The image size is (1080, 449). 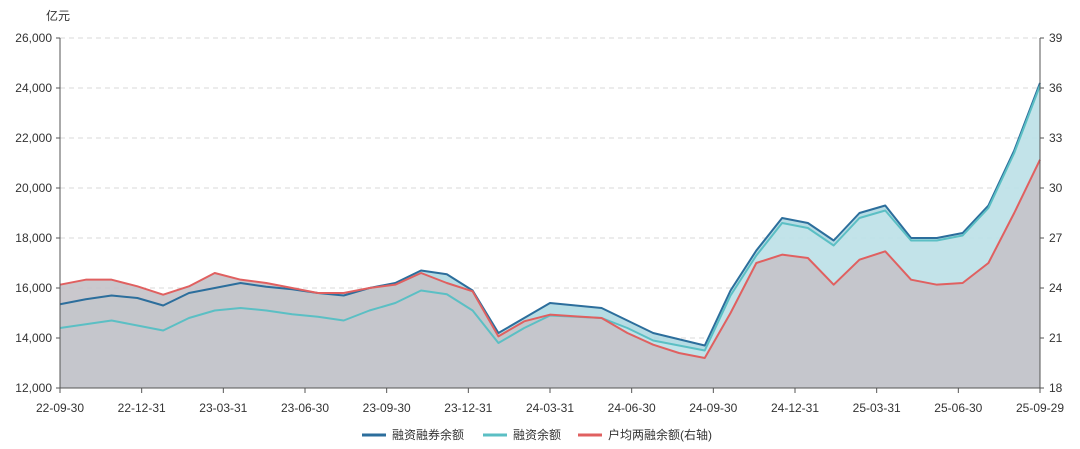 I want to click on x-tick-label: 23-12-31, so click(x=468, y=408).